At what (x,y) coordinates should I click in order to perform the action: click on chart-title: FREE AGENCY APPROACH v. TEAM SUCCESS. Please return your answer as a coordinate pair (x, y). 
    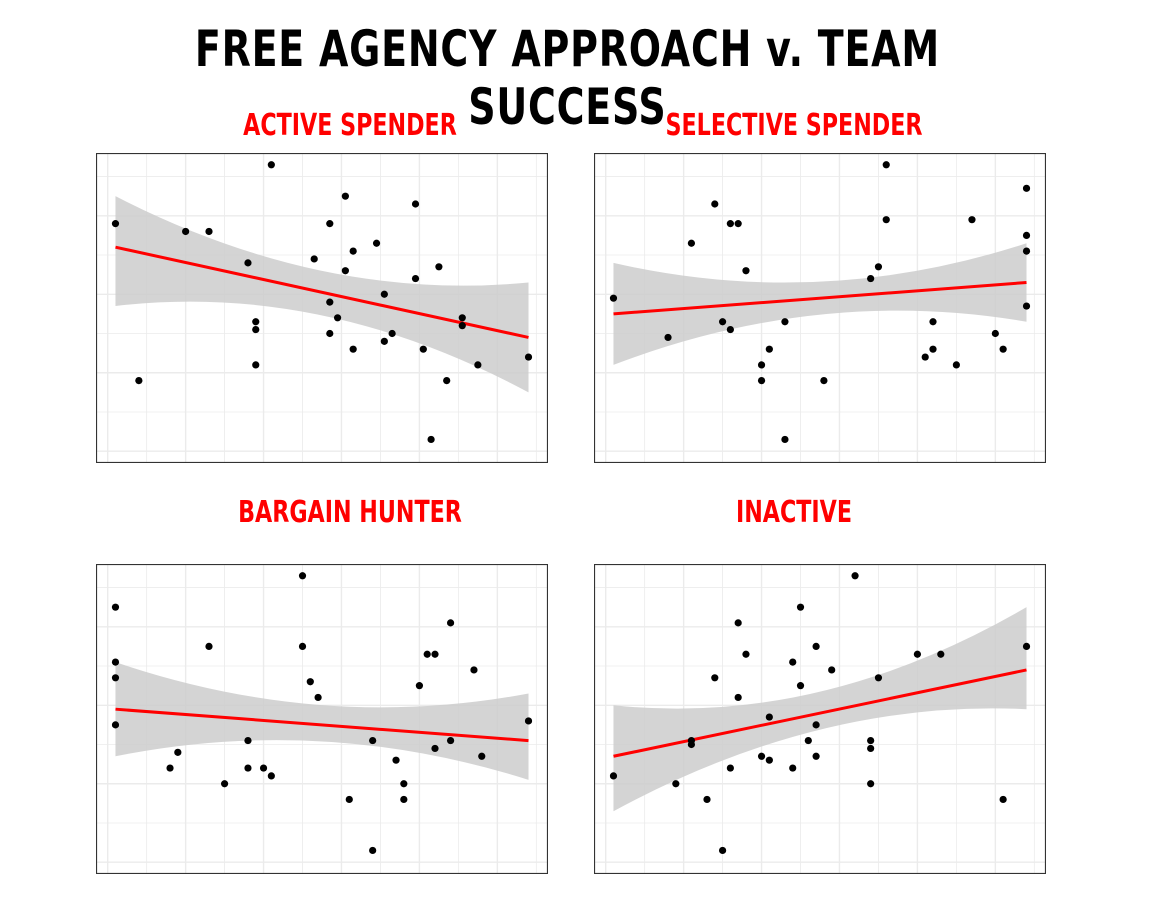
    Looking at the image, I should click on (567, 78).